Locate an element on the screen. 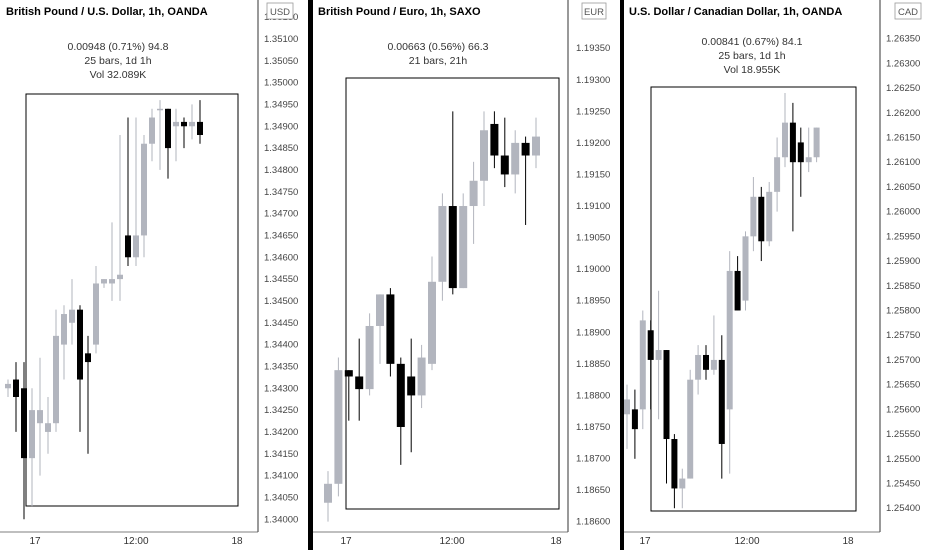  price-tick-label: 1.25450 is located at coordinates (903, 484).